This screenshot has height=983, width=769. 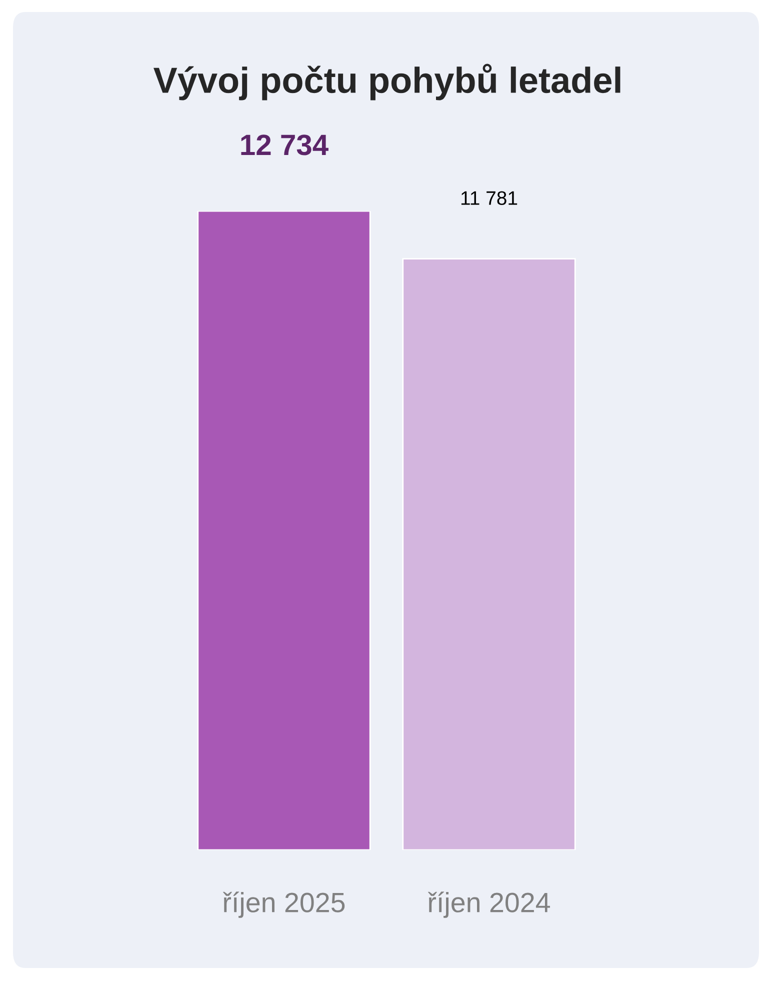 I want to click on data-label: 12 734, so click(x=284, y=145).